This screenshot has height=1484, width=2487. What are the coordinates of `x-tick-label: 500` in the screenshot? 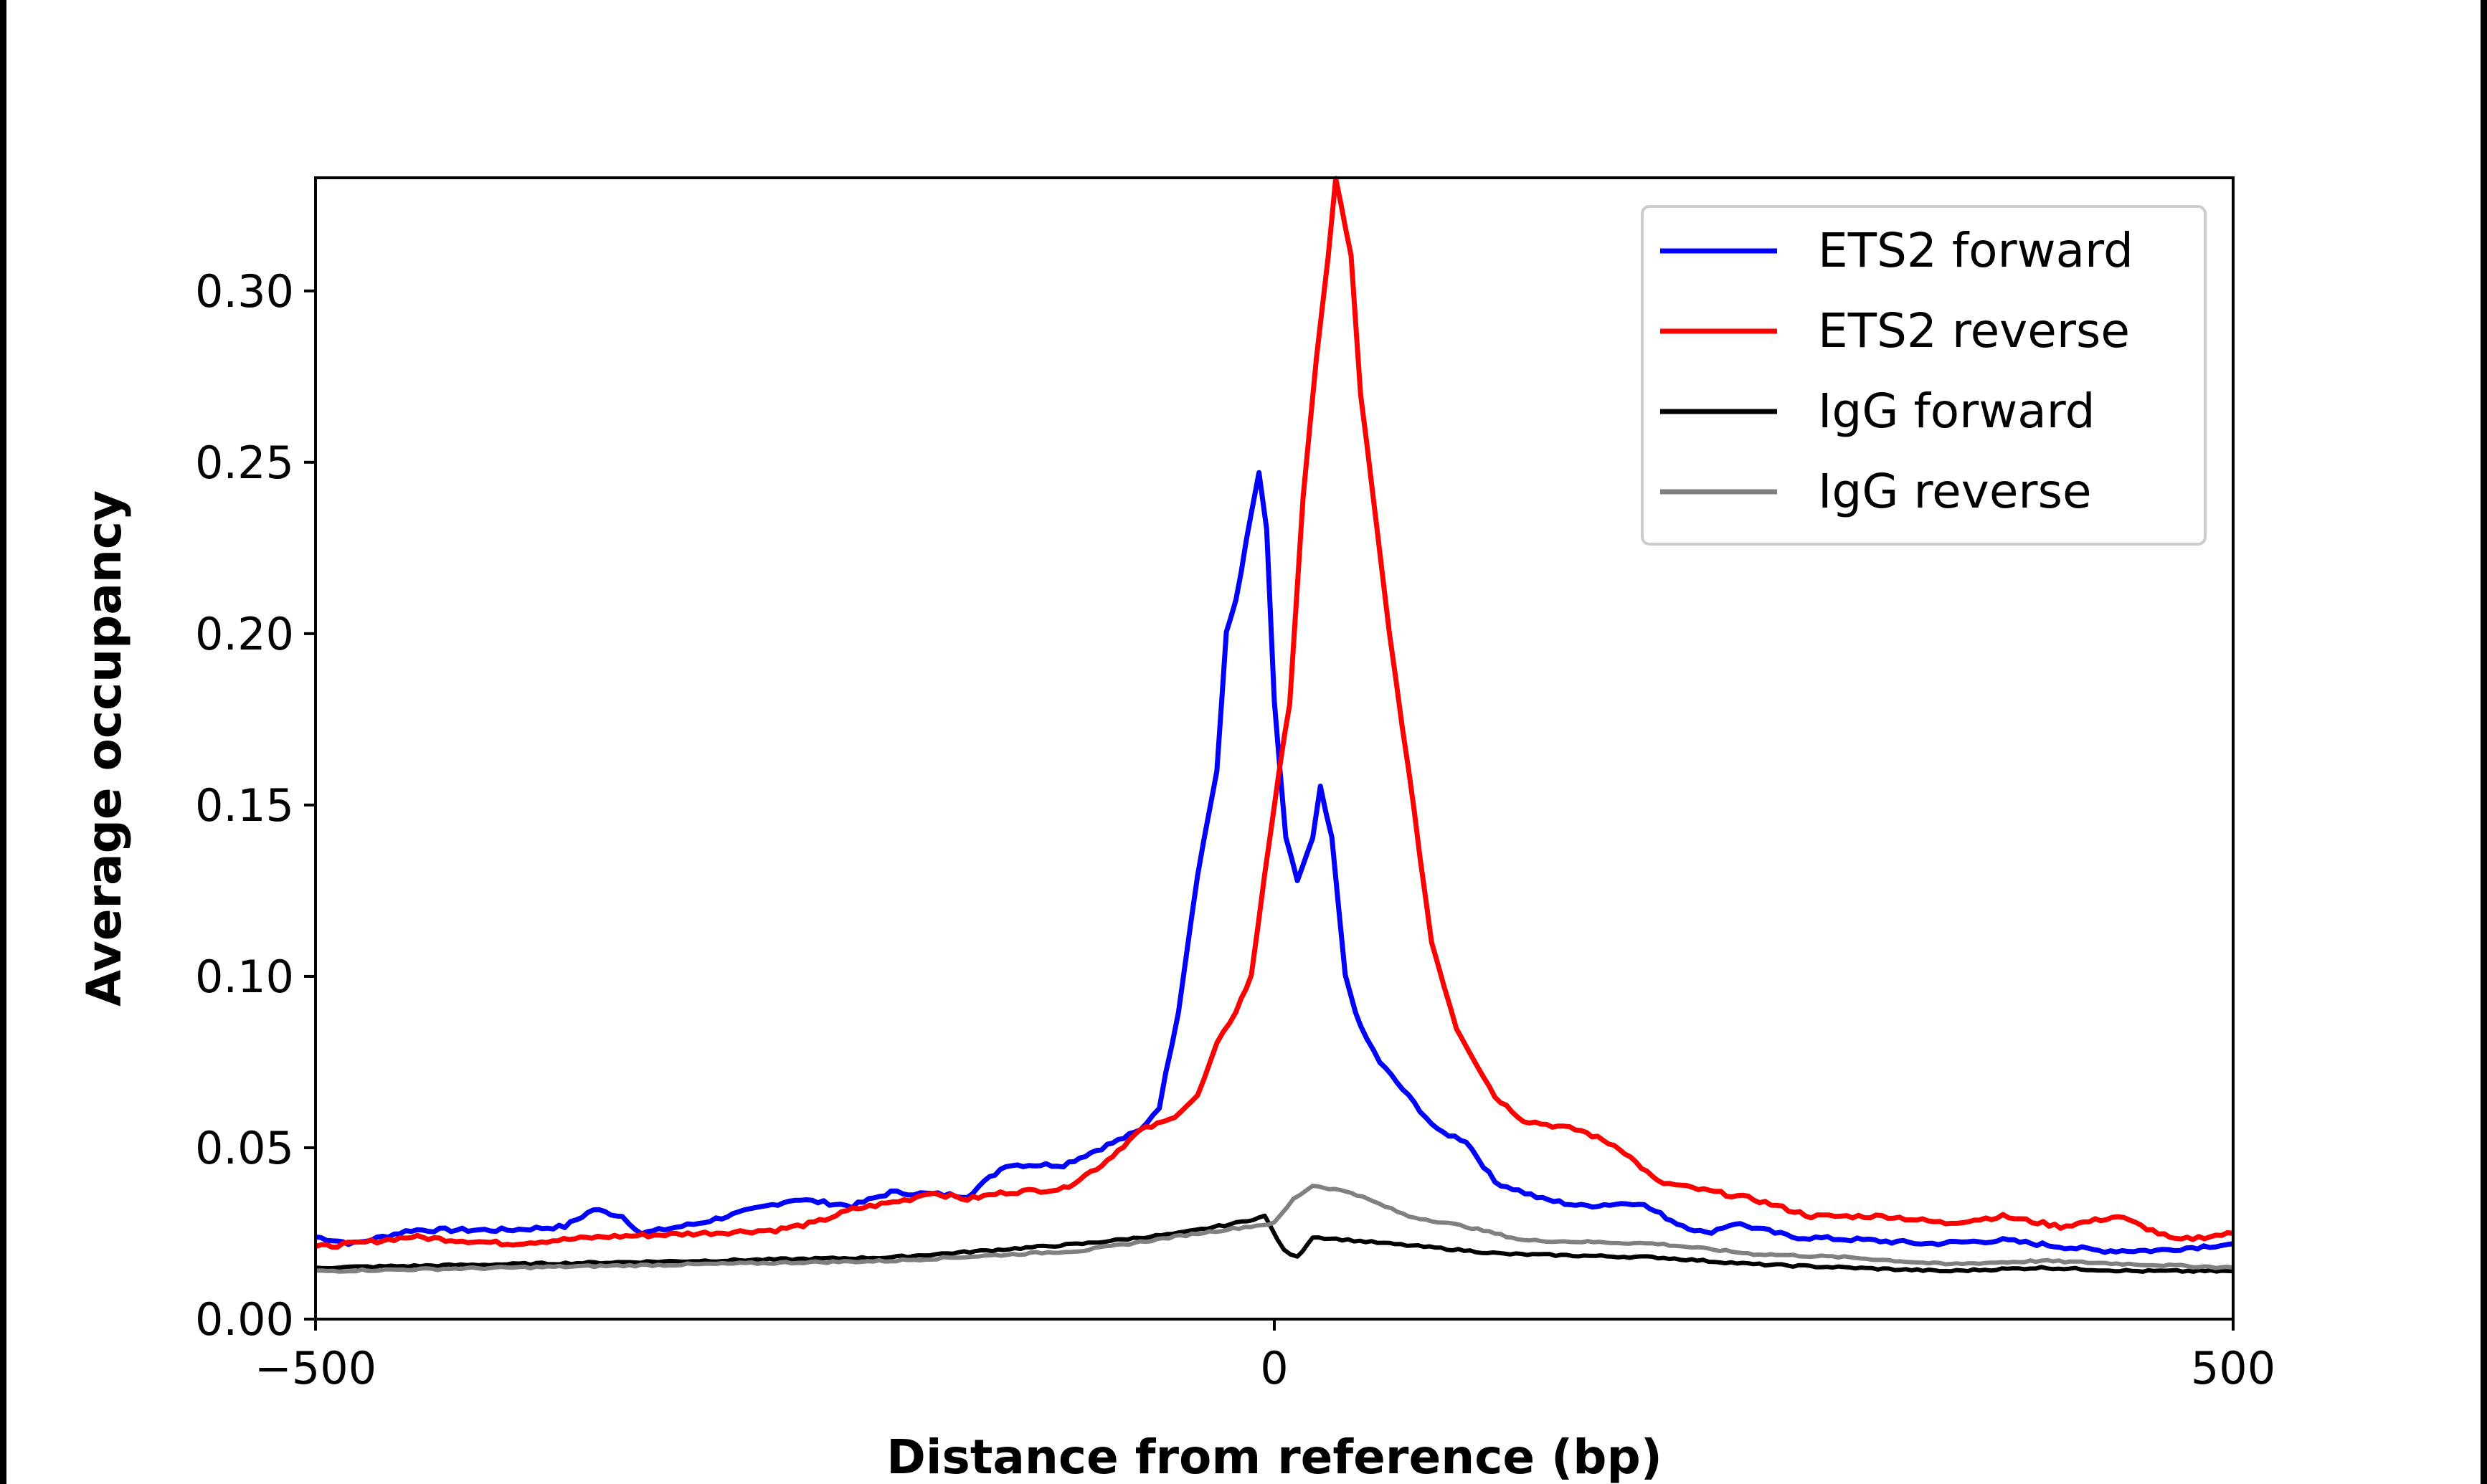 It's located at (2233, 1368).